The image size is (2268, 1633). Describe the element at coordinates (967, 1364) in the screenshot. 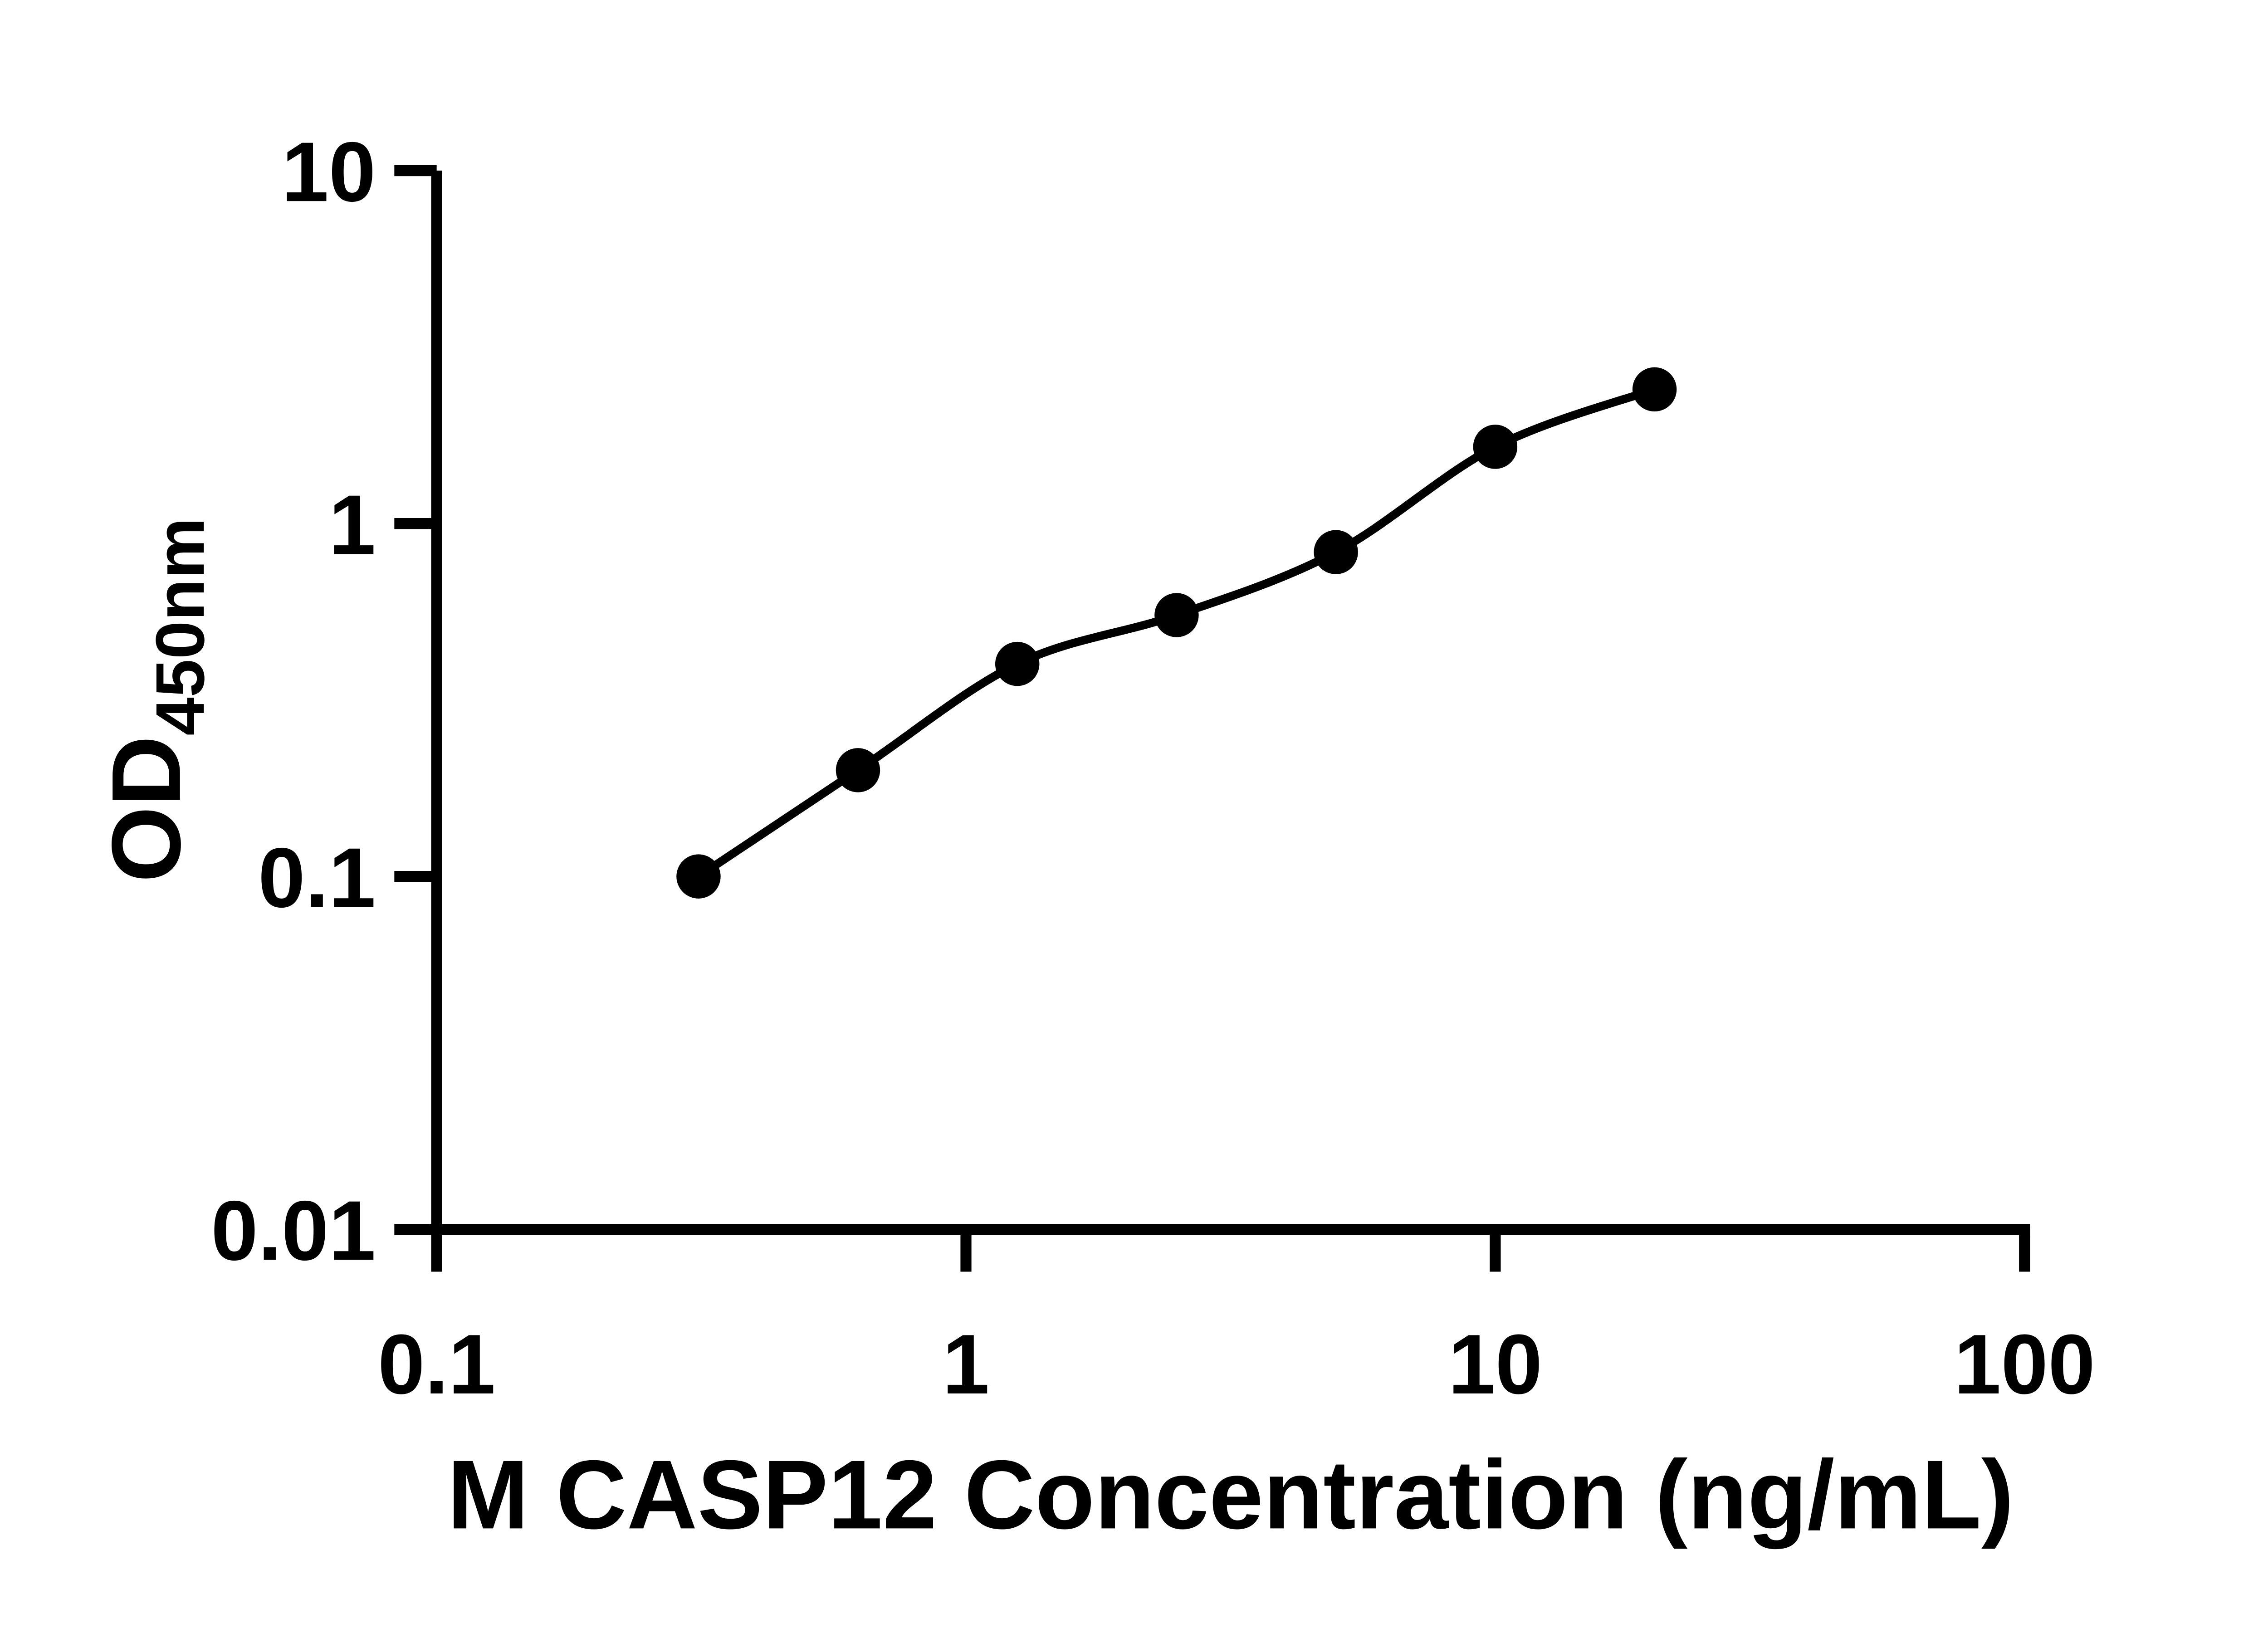

I see `x-tick-label: 1` at that location.